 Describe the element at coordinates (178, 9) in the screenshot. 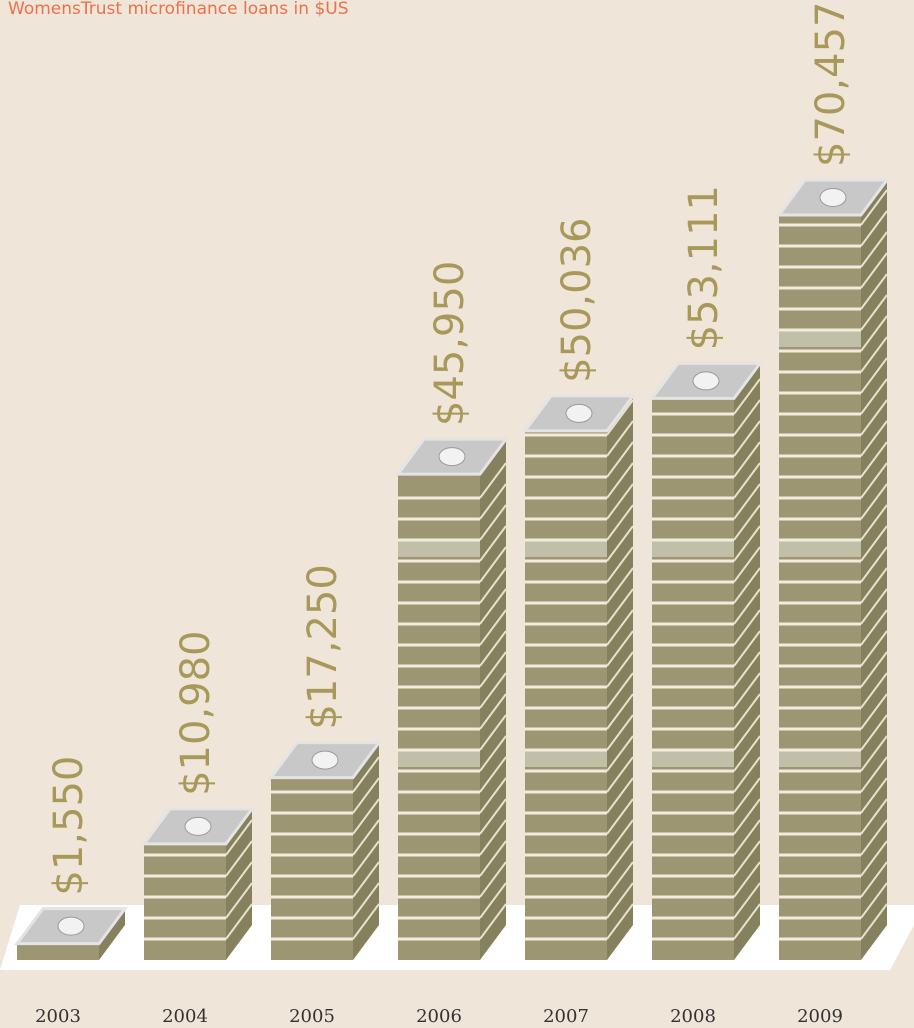

I see `chart-title: WomensTrust microfinance loans in $US` at that location.